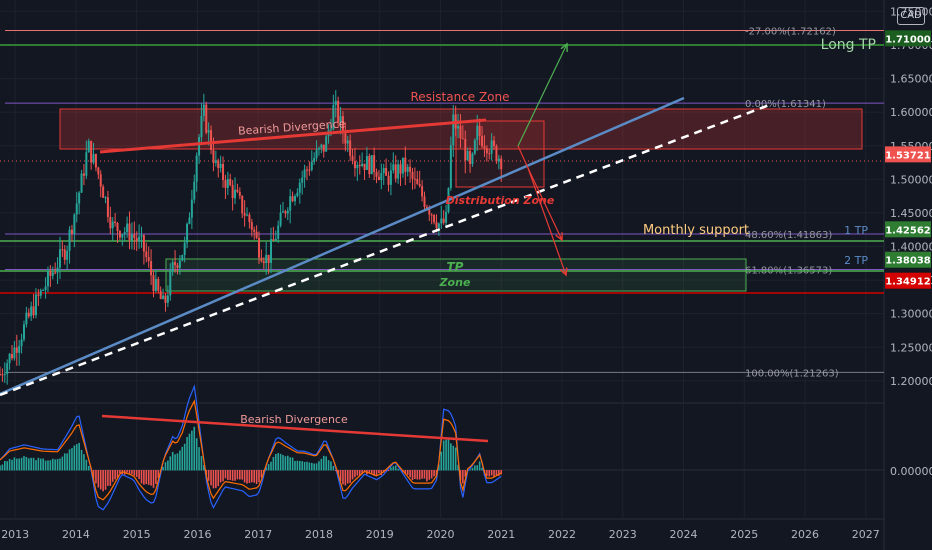  I want to click on x-tick-label: 2014, so click(76, 534).